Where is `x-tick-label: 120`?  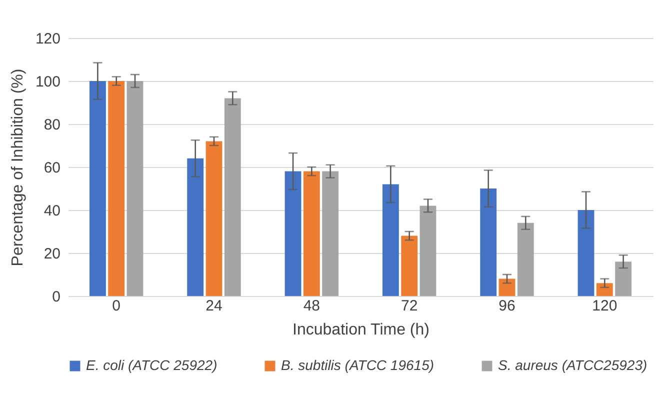 x-tick-label: 120 is located at coordinates (605, 306).